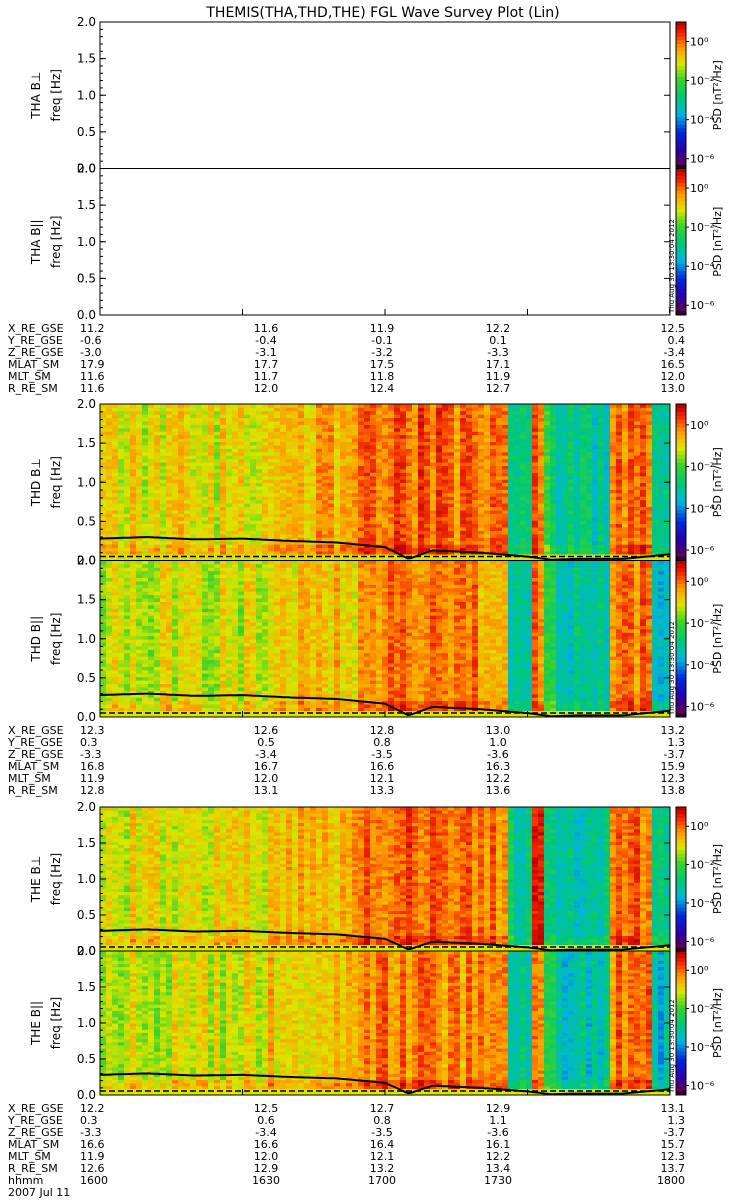  Describe the element at coordinates (36, 96) in the screenshot. I see `probe-component-label: THA B⊥` at that location.